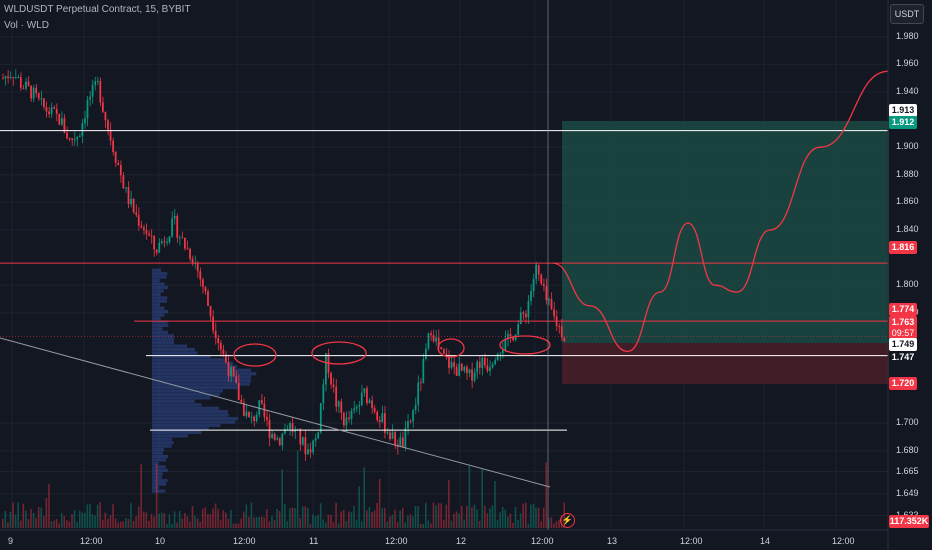 Image resolution: width=932 pixels, height=550 pixels. Describe the element at coordinates (396, 541) in the screenshot. I see `time-tick-label: 12:00` at that location.